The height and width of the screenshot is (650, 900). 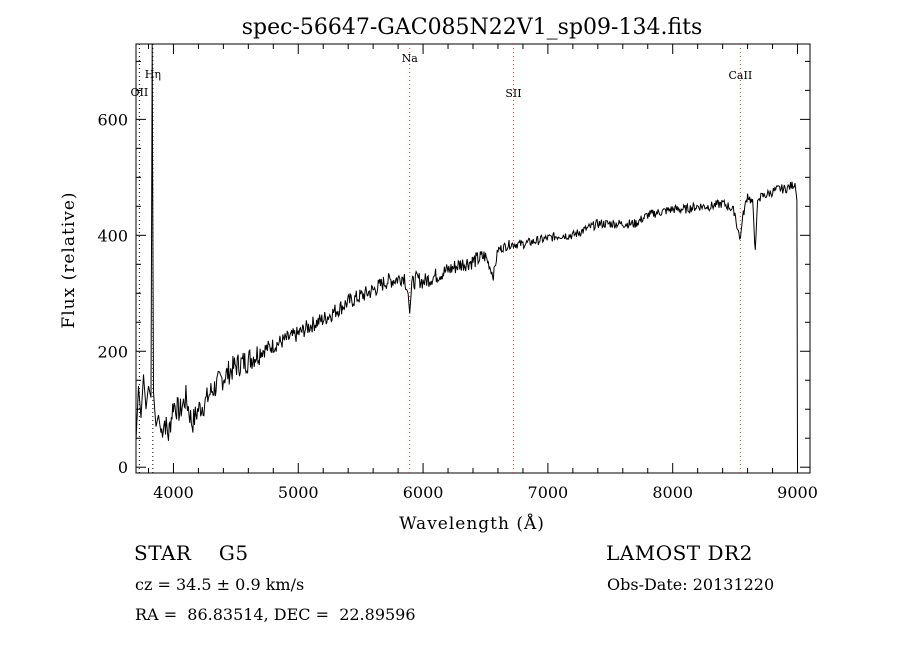 What do you see at coordinates (672, 492) in the screenshot?
I see `x-tick-label: 8000` at bounding box center [672, 492].